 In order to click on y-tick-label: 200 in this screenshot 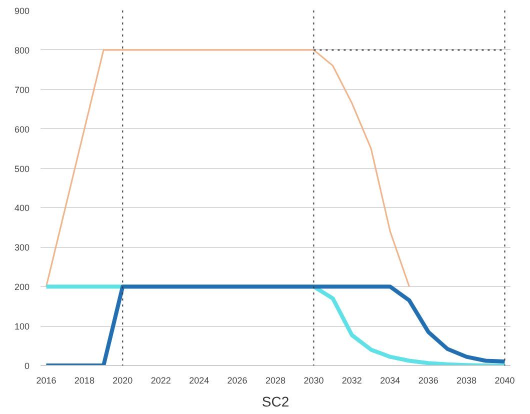, I will do `click(22, 287)`.